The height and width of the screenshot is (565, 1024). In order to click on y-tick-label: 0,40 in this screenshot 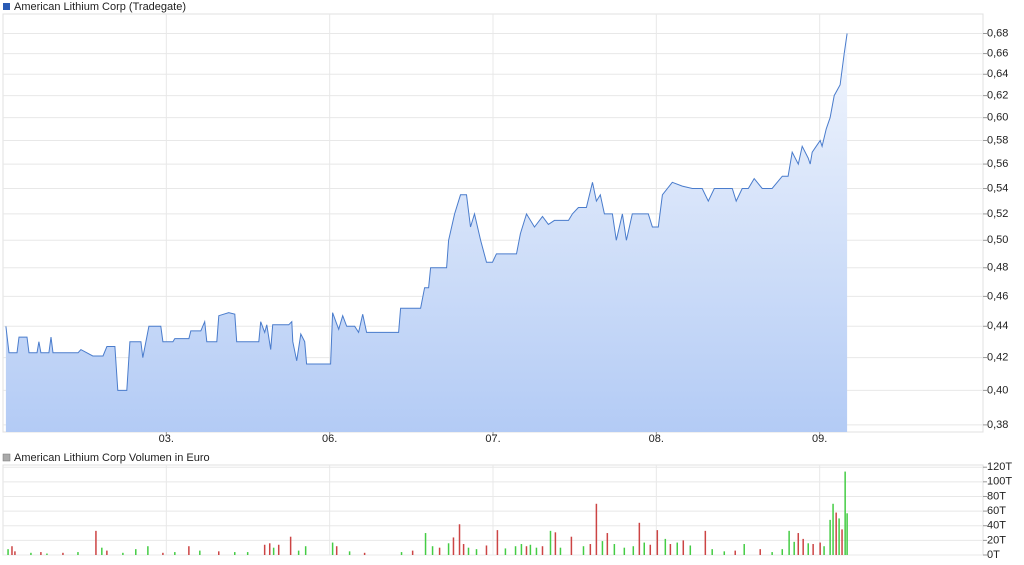, I will do `click(997, 390)`.